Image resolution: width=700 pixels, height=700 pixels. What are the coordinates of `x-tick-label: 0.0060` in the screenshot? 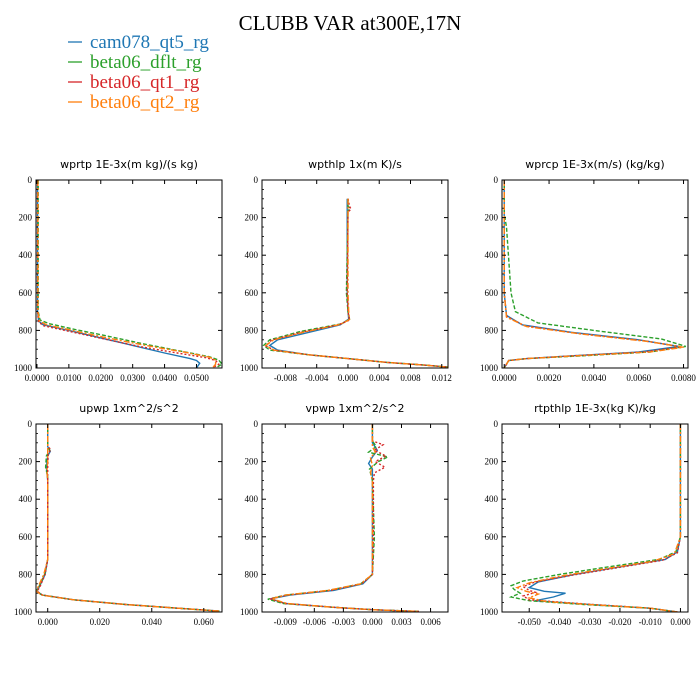 It's located at (638, 378).